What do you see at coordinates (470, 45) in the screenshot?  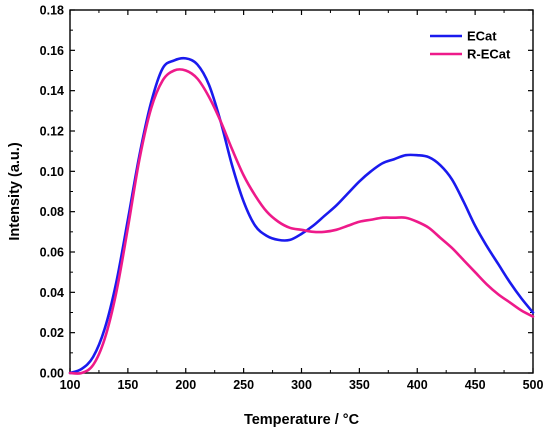 I see `legend: ECat R-ECat` at bounding box center [470, 45].